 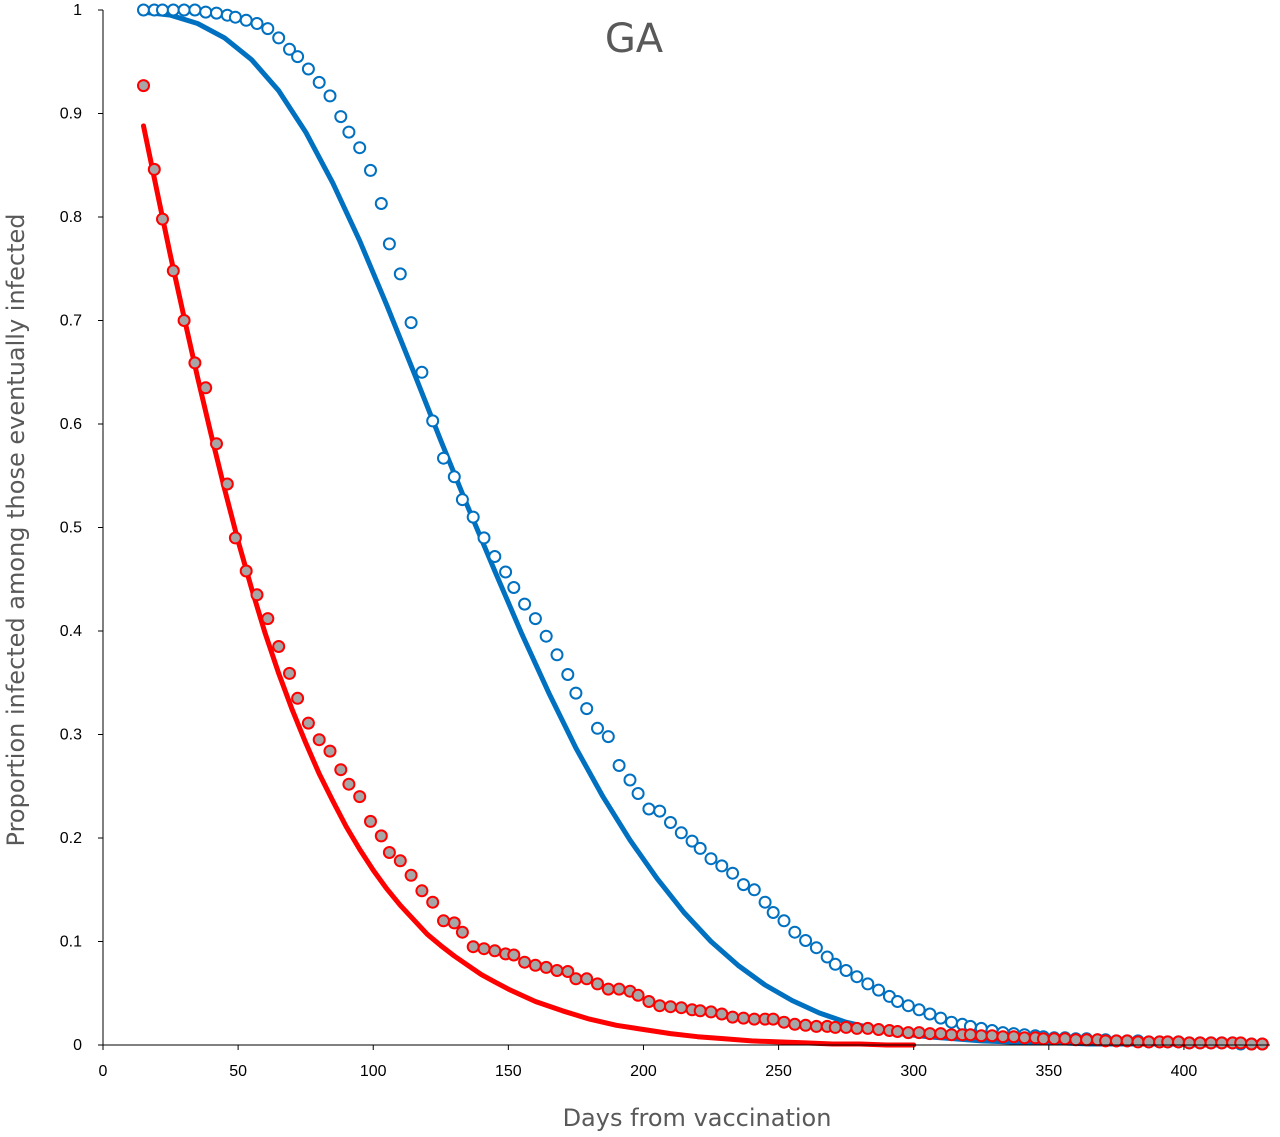 I want to click on x-tick-label: 300, so click(x=913, y=1071).